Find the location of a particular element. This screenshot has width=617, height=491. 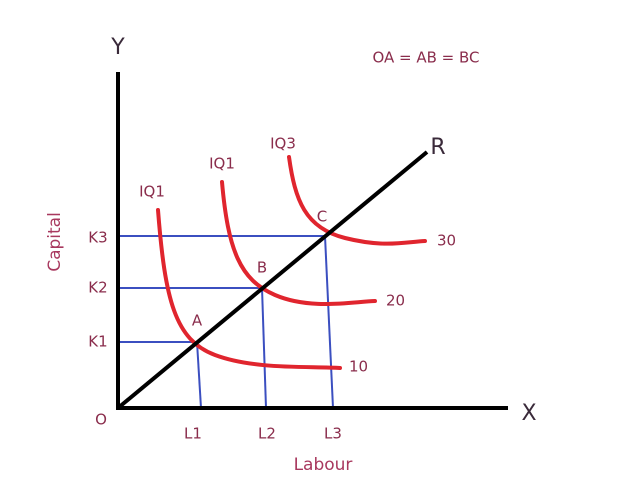

labour-level: L3 is located at coordinates (333, 434).